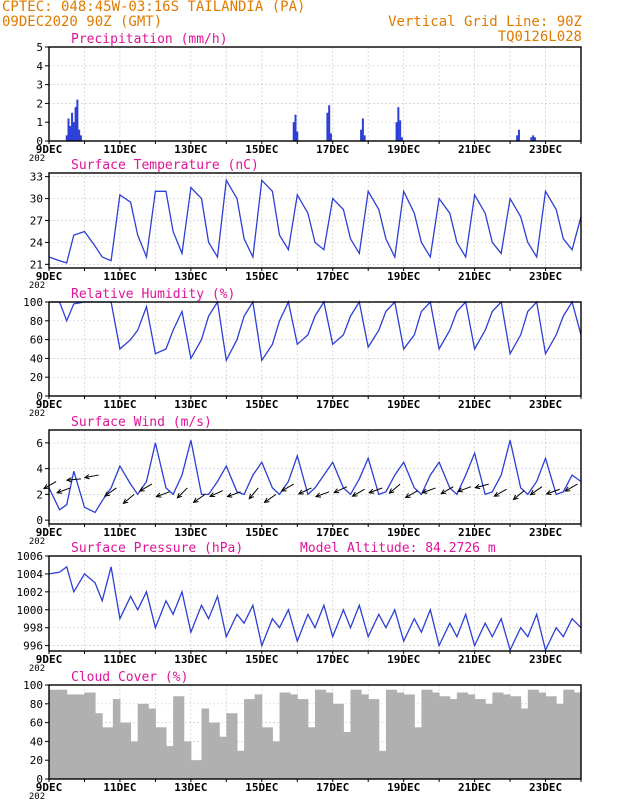 The height and width of the screenshot is (800, 618). What do you see at coordinates (36, 321) in the screenshot?
I see `y-tick-label: 80` at bounding box center [36, 321].